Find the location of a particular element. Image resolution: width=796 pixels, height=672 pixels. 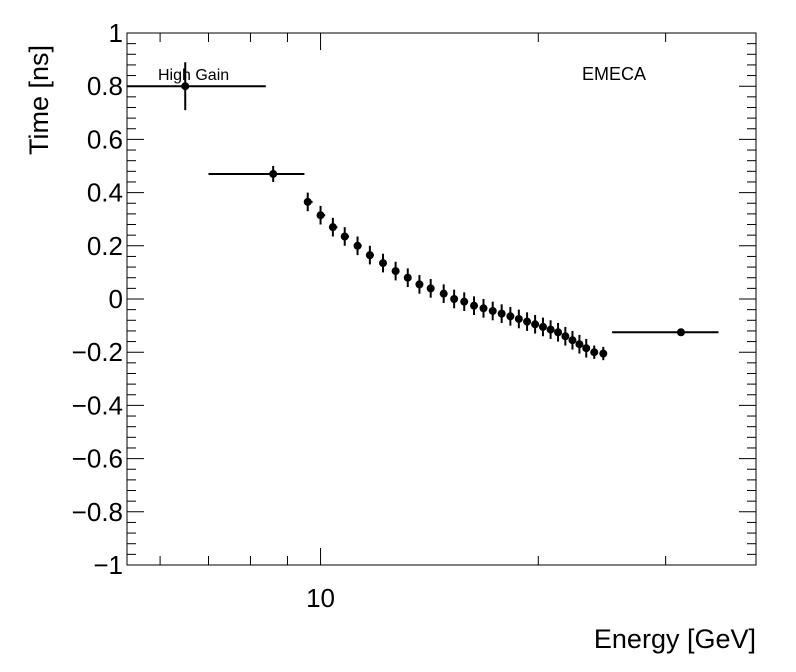

y-tick-label: 1 is located at coordinates (116, 33).